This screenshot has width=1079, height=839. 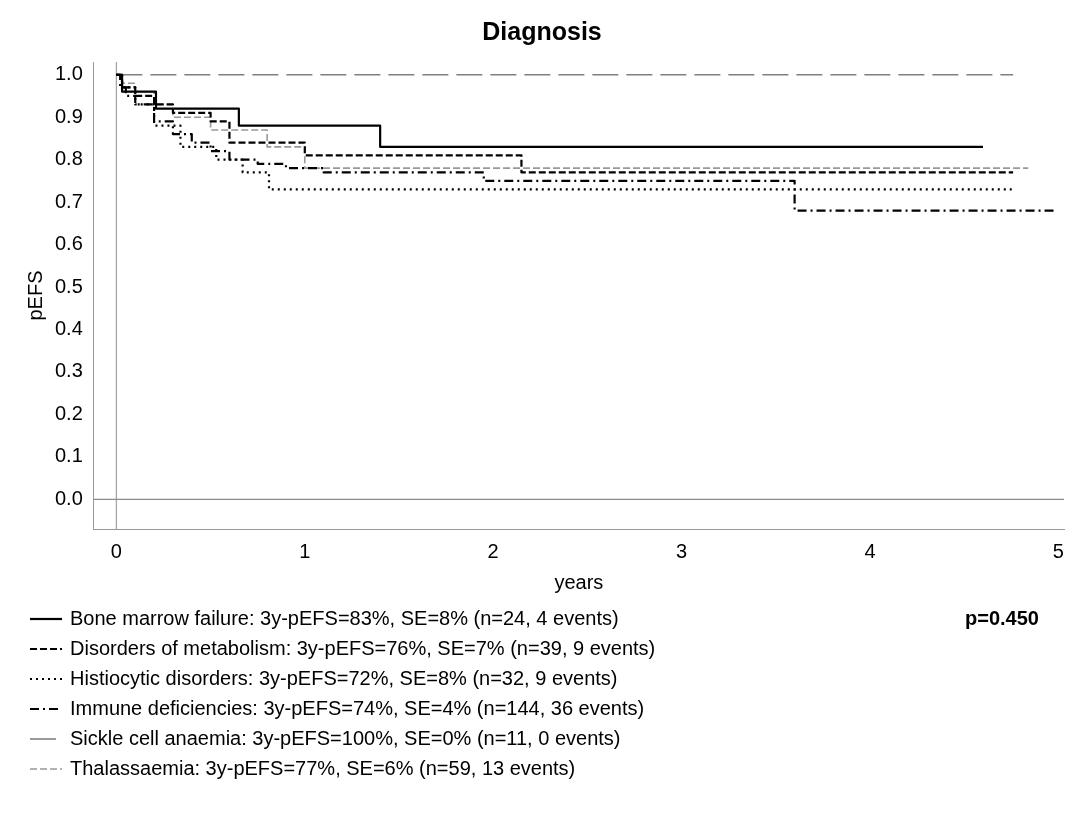 What do you see at coordinates (344, 677) in the screenshot?
I see `legend-label: Histiocytic disorders: 3y-pEFS=72%, SE=8% (n=32, 9 events)` at bounding box center [344, 677].